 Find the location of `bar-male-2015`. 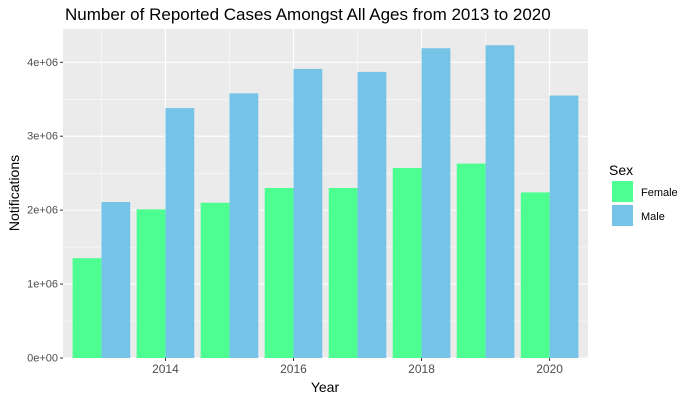

bar-male-2015 is located at coordinates (244, 225).